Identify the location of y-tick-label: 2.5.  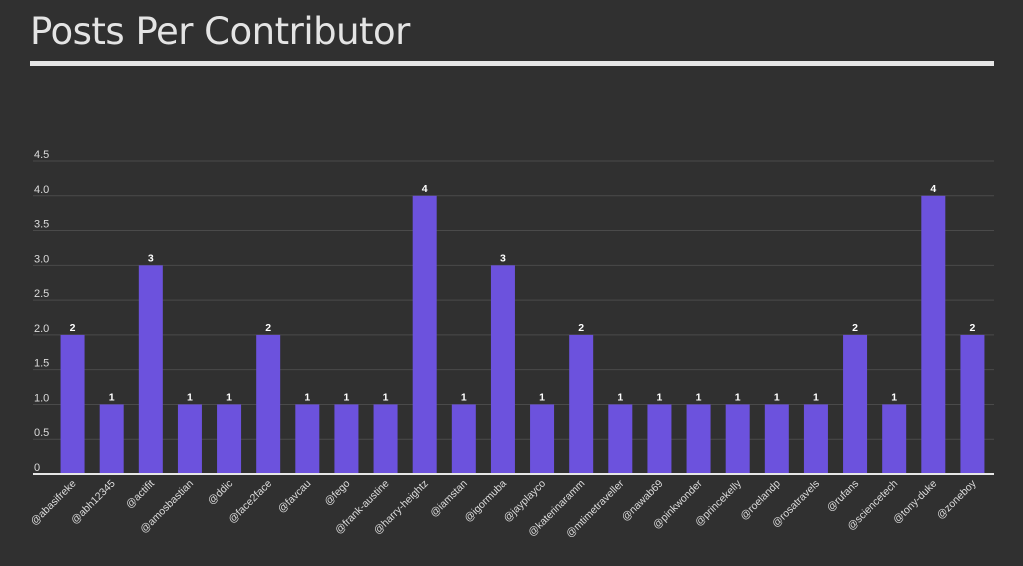
(41, 294).